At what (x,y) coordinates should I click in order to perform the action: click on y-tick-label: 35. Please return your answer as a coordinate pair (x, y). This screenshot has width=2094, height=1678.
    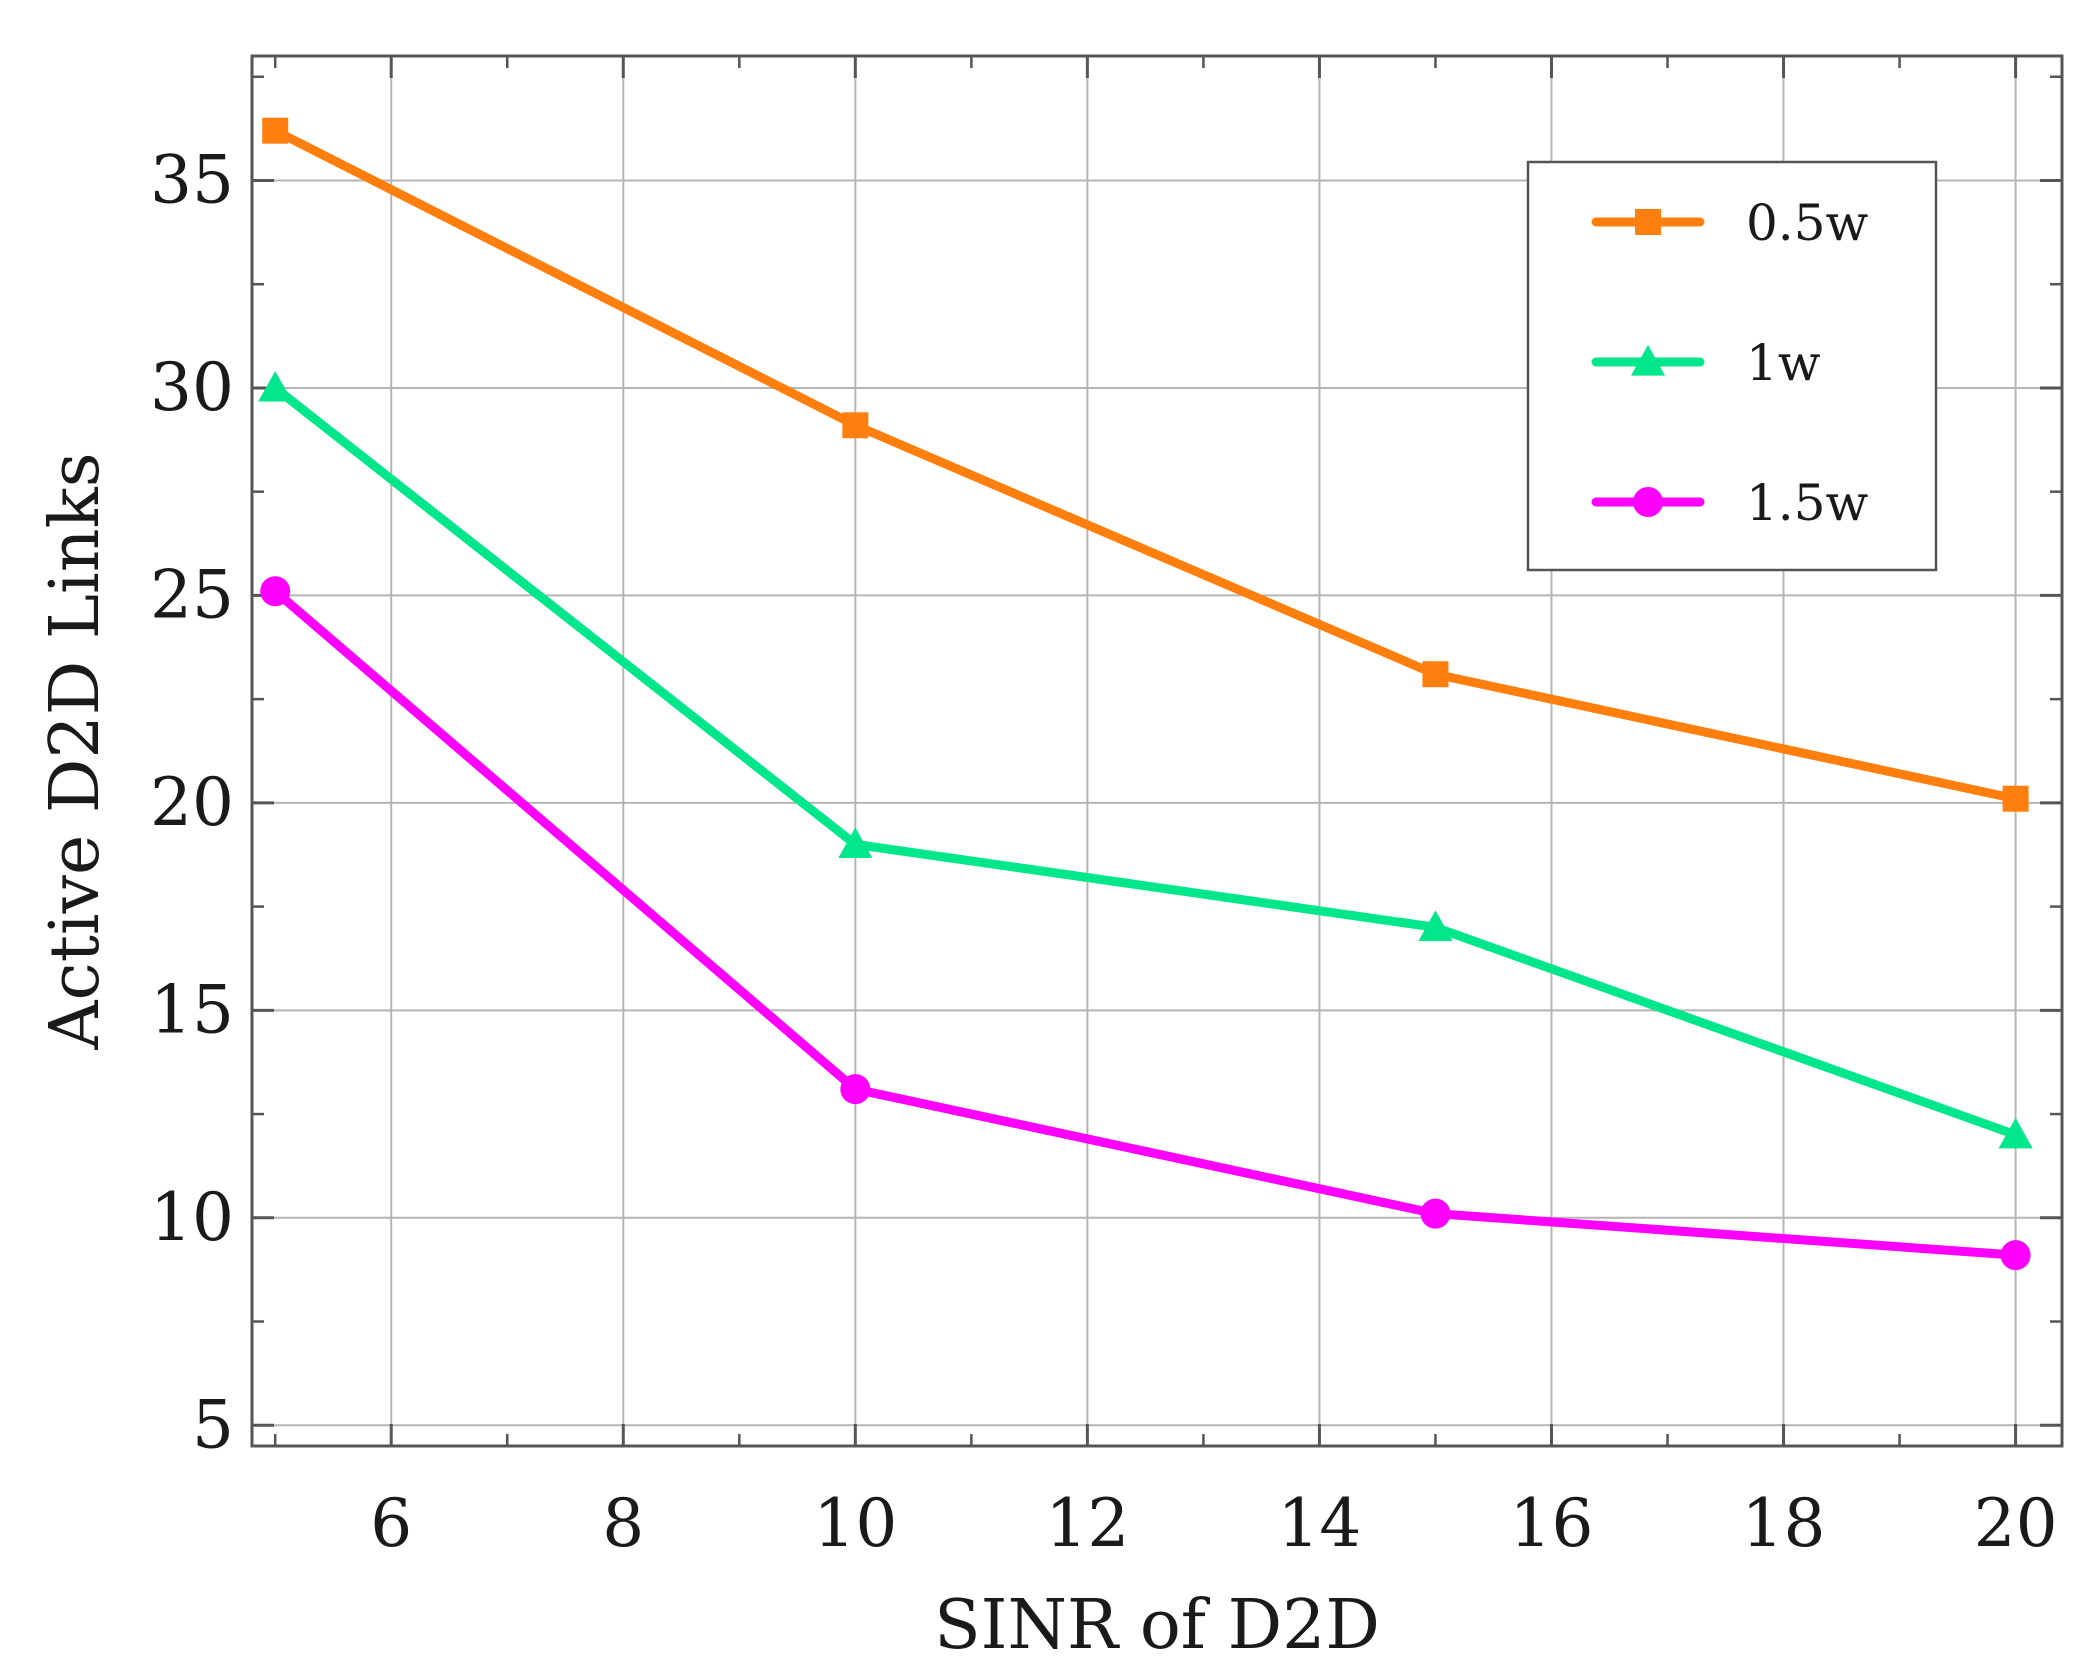
    Looking at the image, I should click on (192, 179).